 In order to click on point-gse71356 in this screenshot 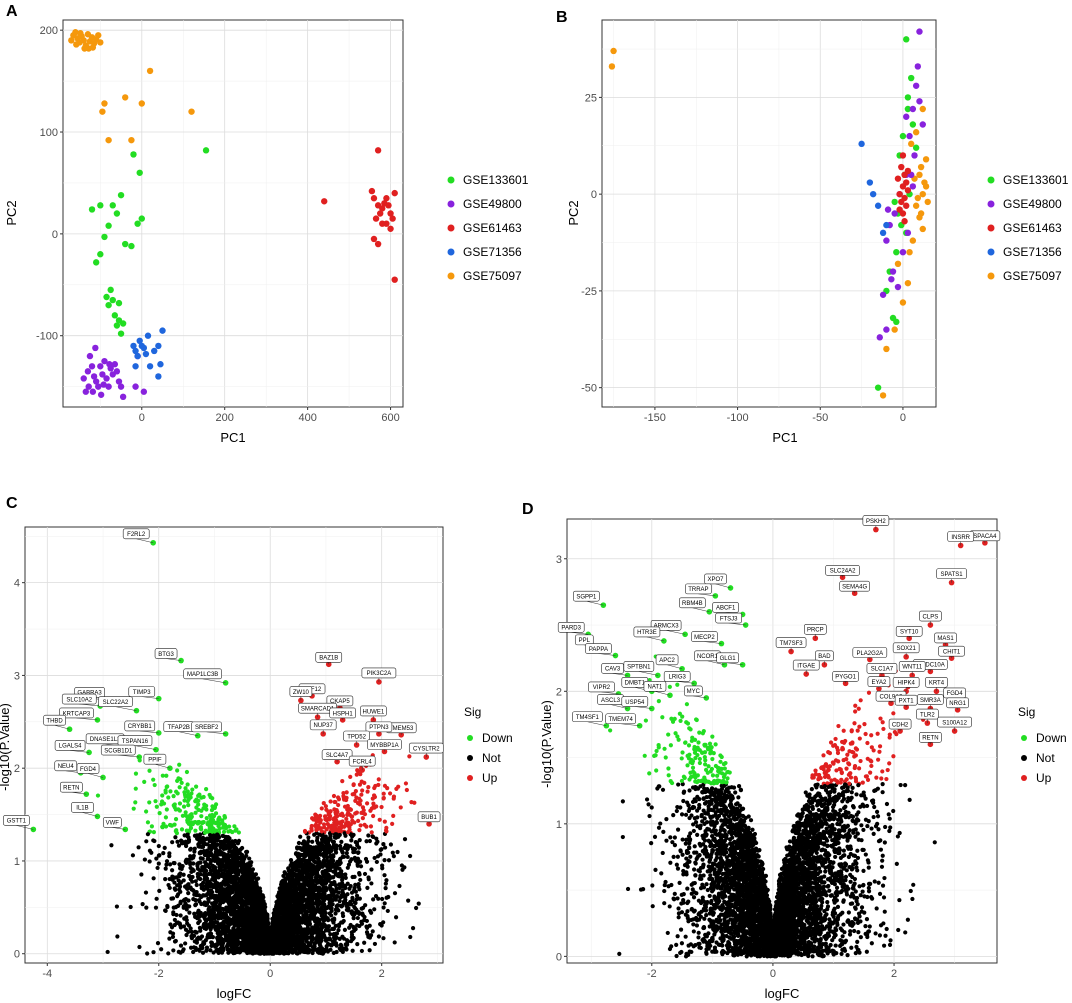, I will do `click(154, 351)`.